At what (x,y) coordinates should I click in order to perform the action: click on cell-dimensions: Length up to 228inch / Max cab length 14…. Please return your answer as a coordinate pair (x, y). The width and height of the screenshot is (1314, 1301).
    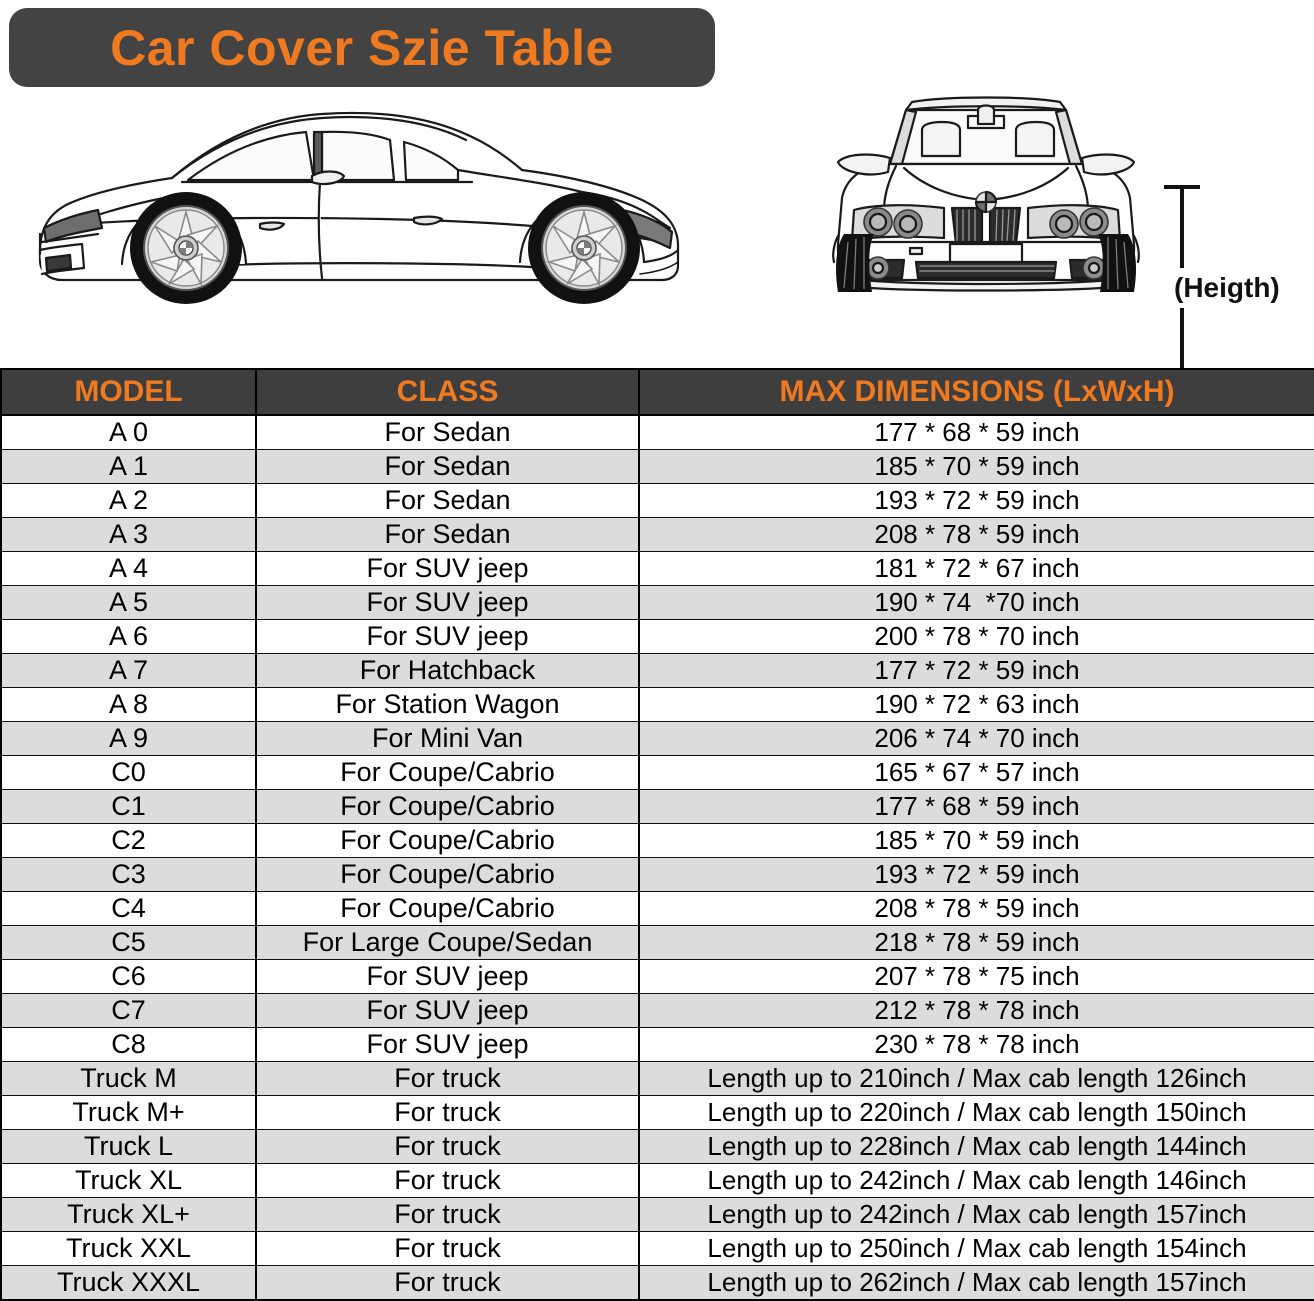
    Looking at the image, I should click on (976, 1146).